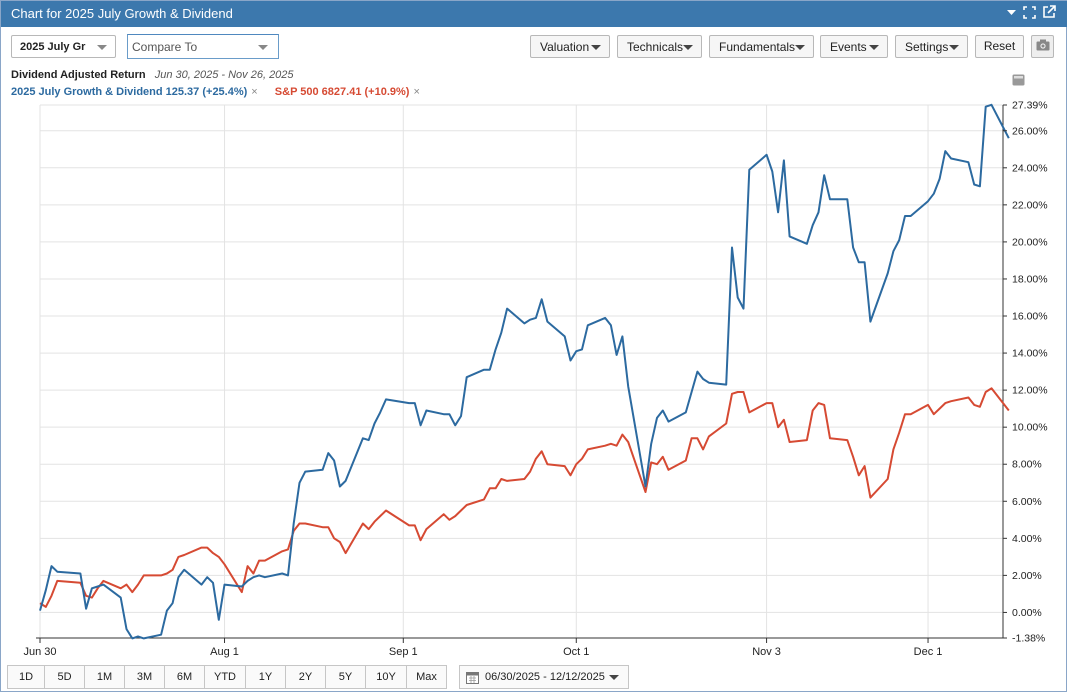  Describe the element at coordinates (346, 677) in the screenshot. I see `range-button-5y: 5Y` at that location.